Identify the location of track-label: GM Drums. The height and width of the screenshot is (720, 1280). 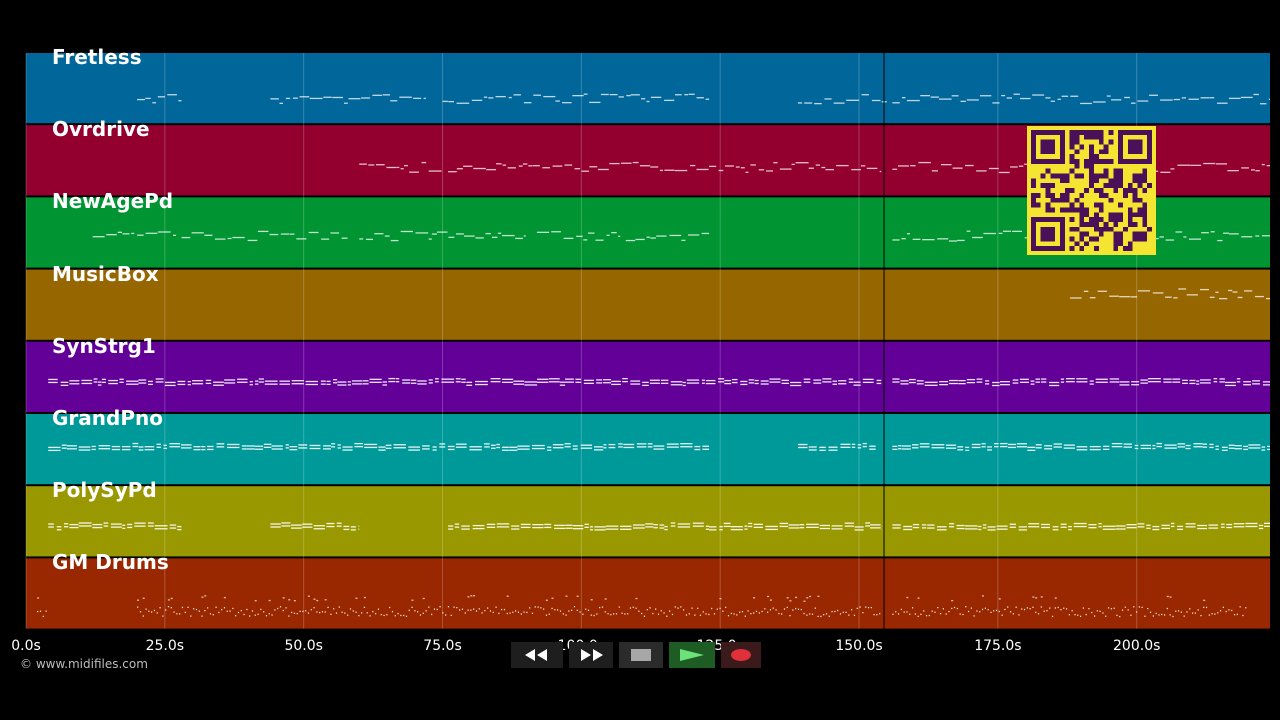
(110, 562).